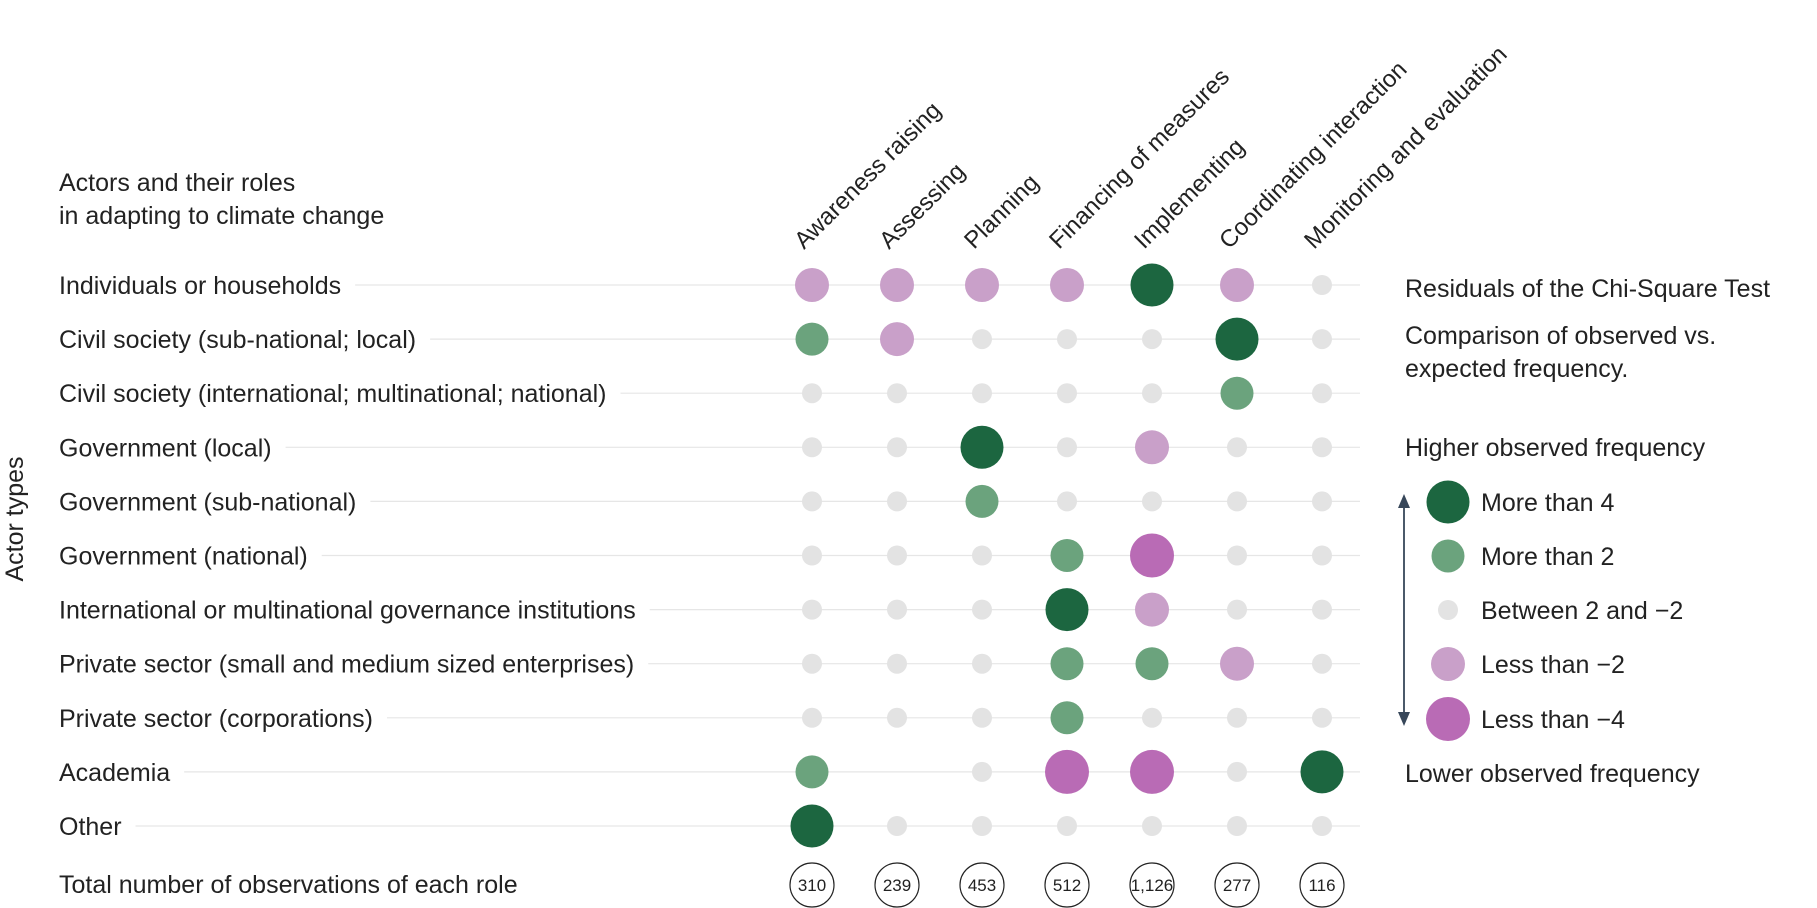 The image size is (1817, 908). Describe the element at coordinates (1067, 771) in the screenshot. I see `bubble-academia-financing-of-measures` at that location.